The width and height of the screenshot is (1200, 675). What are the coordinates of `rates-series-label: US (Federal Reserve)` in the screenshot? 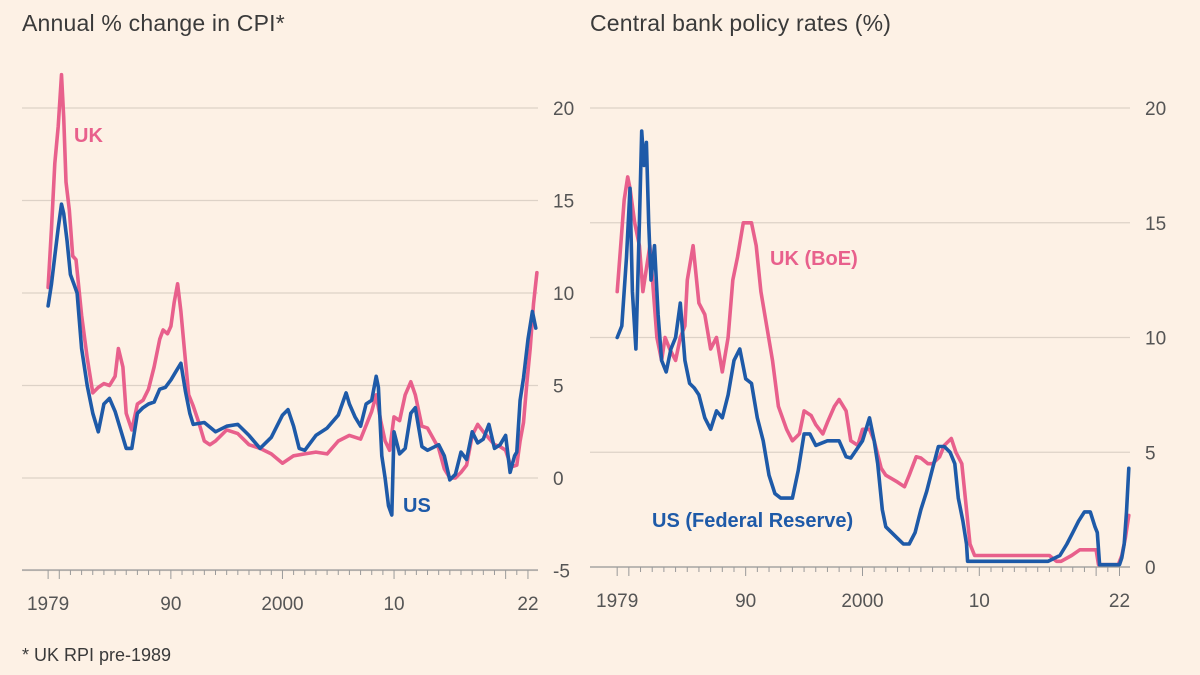 It's located at (752, 521).